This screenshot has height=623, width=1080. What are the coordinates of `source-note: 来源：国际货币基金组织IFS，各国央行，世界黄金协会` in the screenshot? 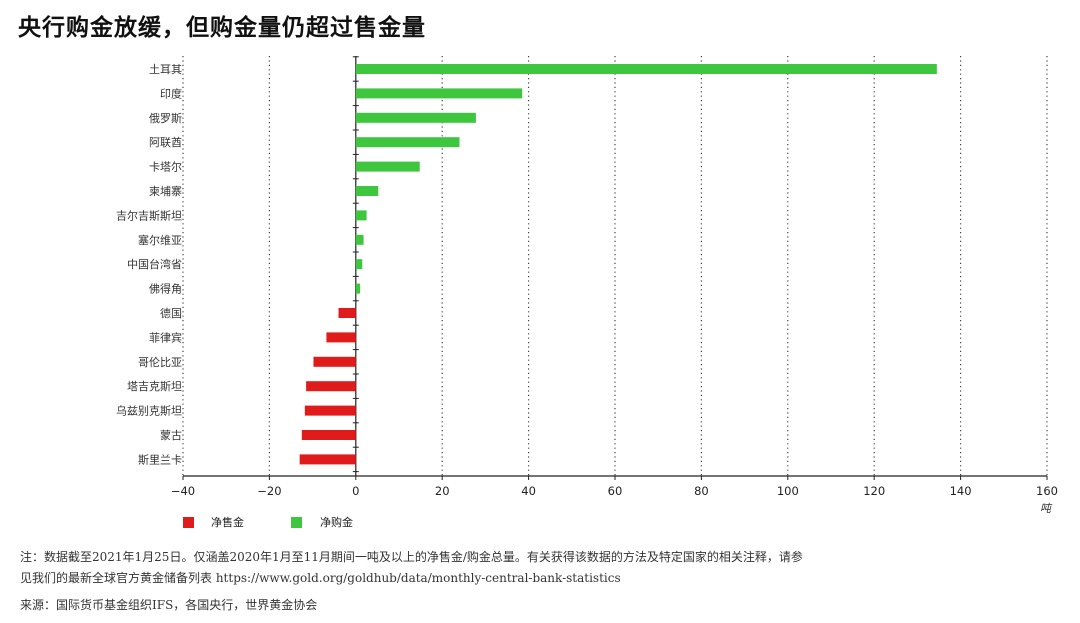 It's located at (169, 605).